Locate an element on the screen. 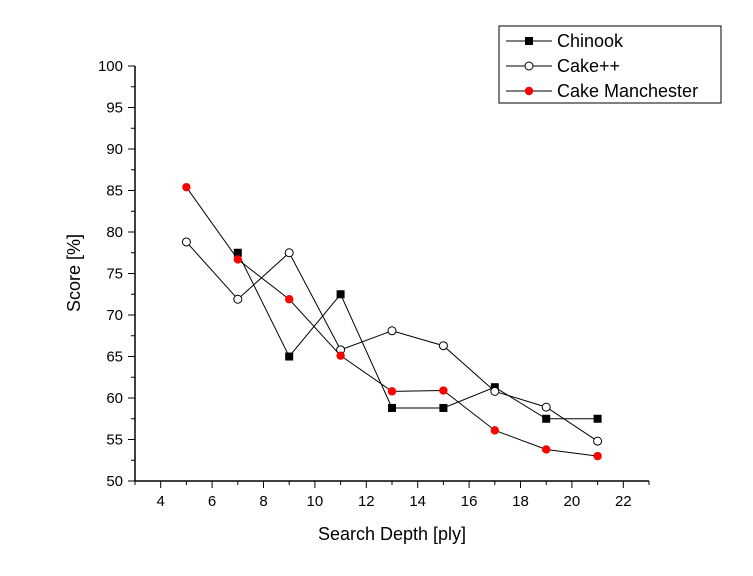 The image size is (753, 576). x-tick-label: 14 is located at coordinates (417, 501).